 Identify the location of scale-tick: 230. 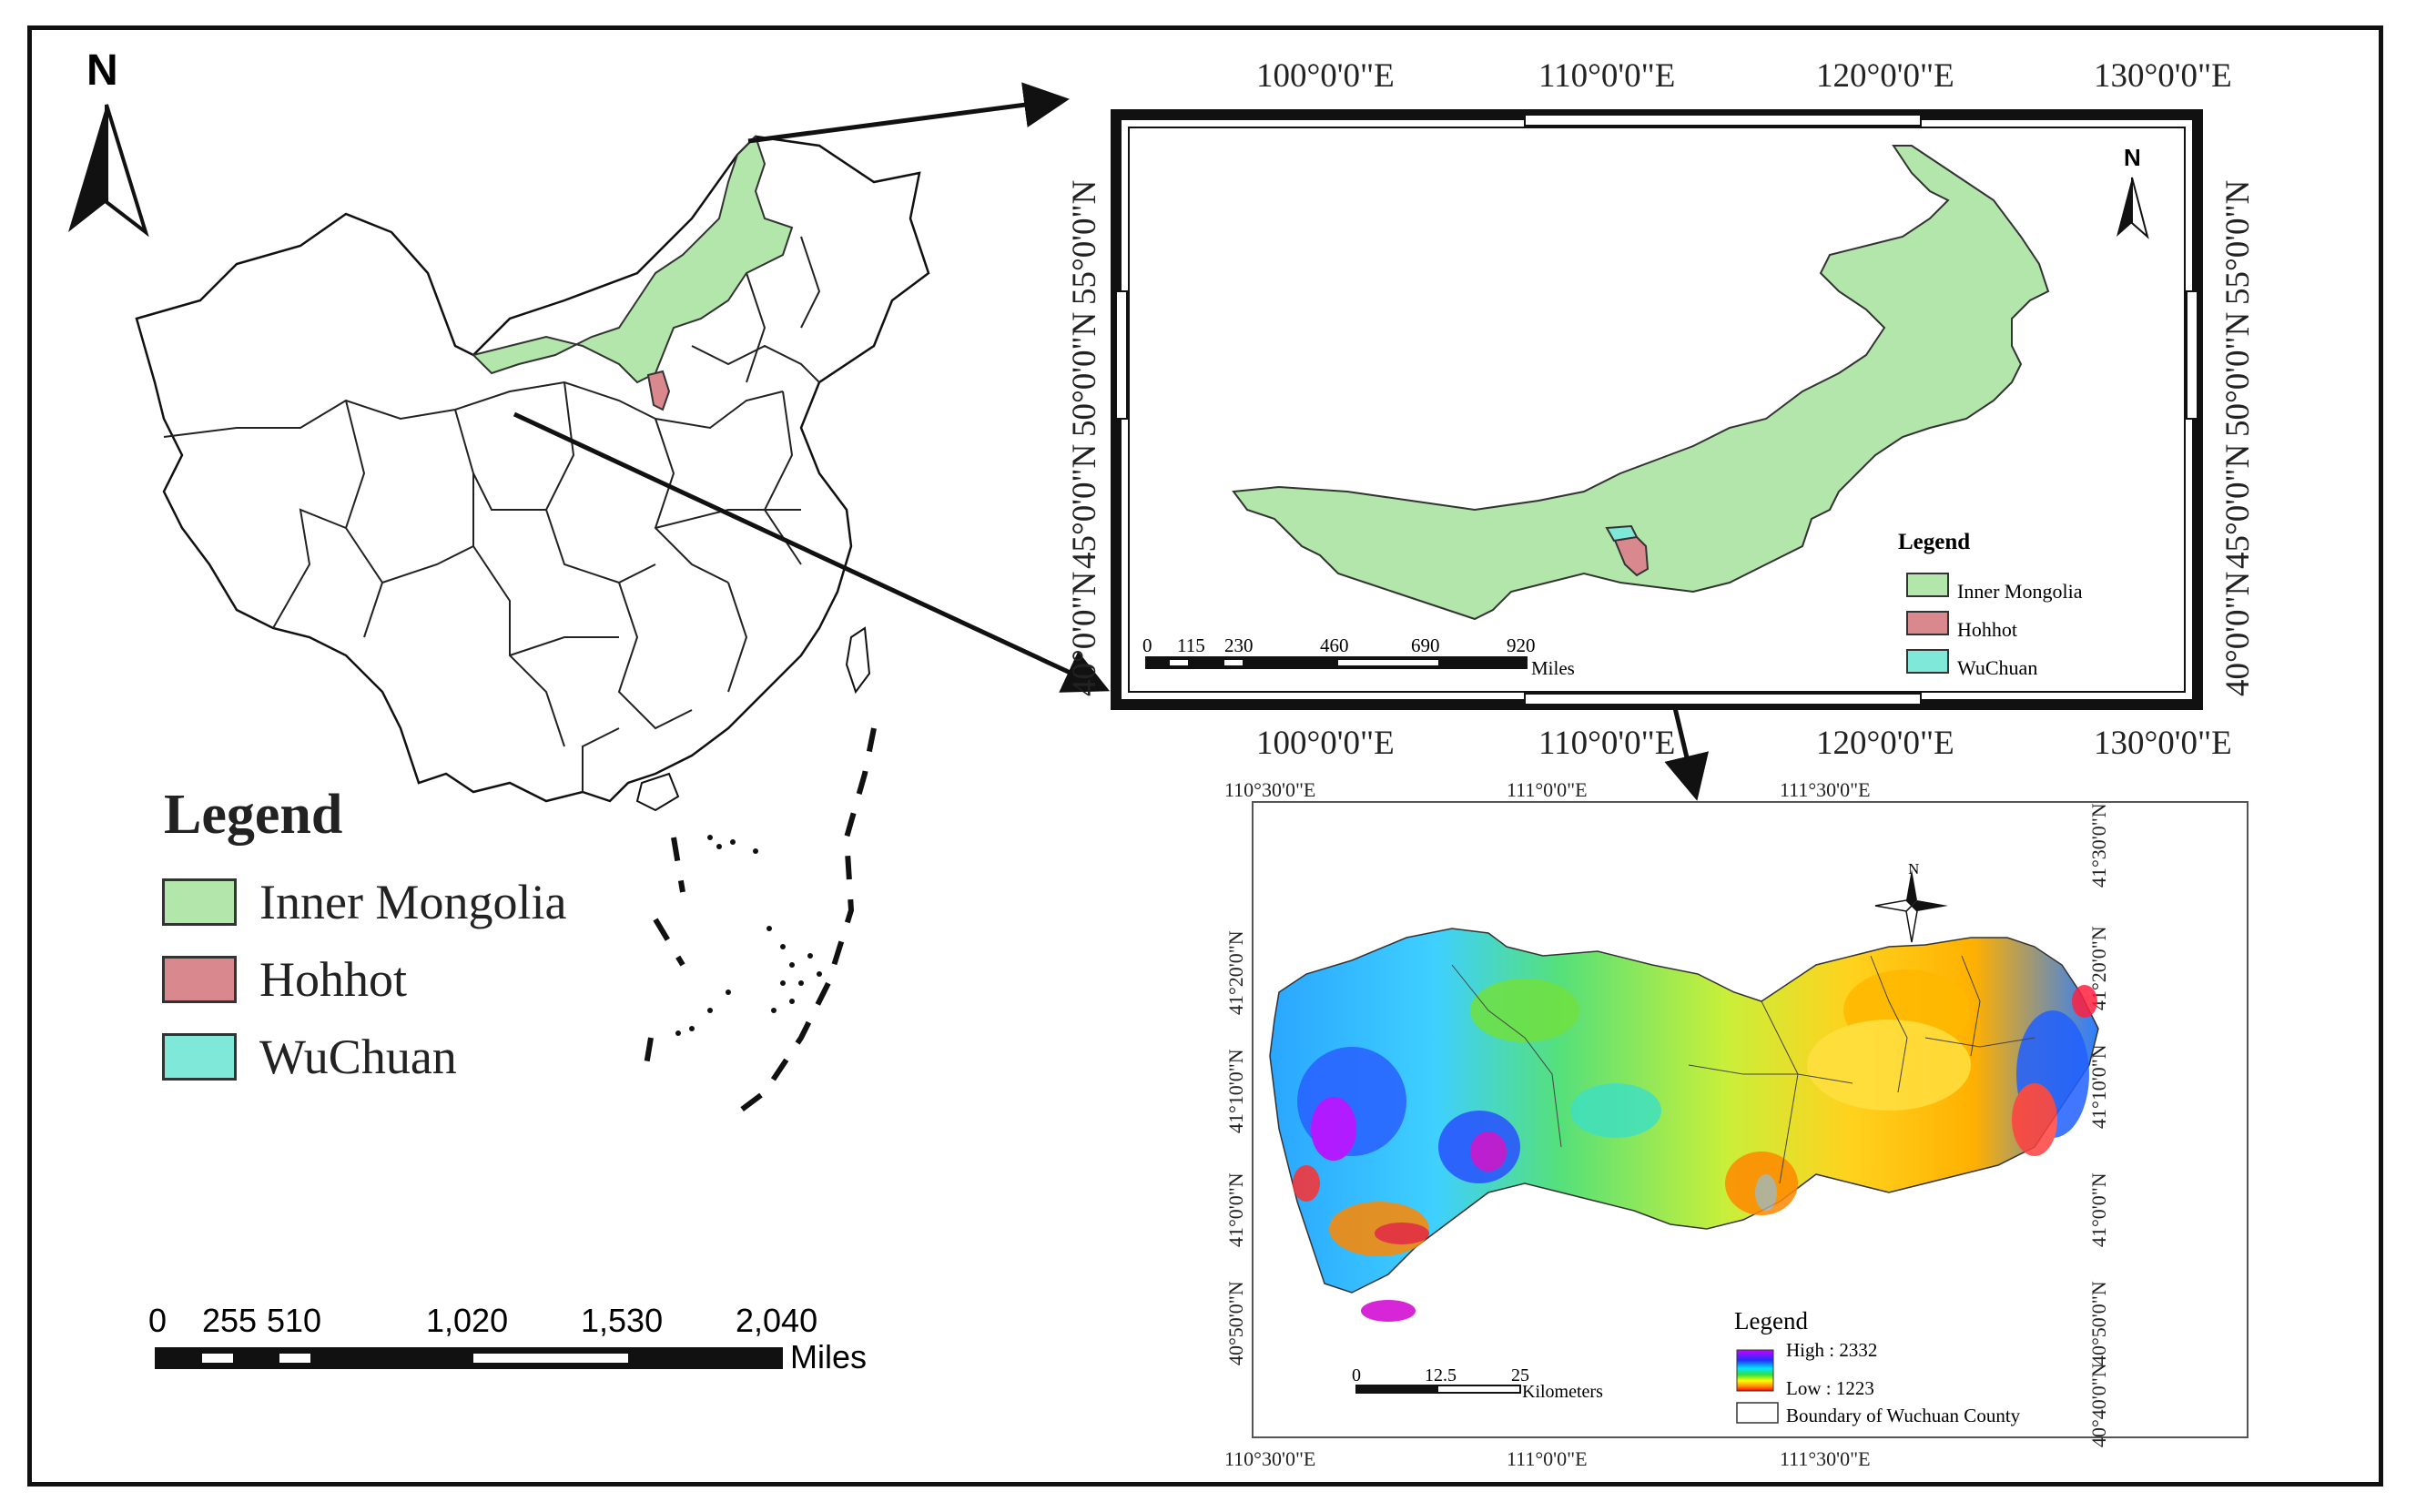
(1239, 645).